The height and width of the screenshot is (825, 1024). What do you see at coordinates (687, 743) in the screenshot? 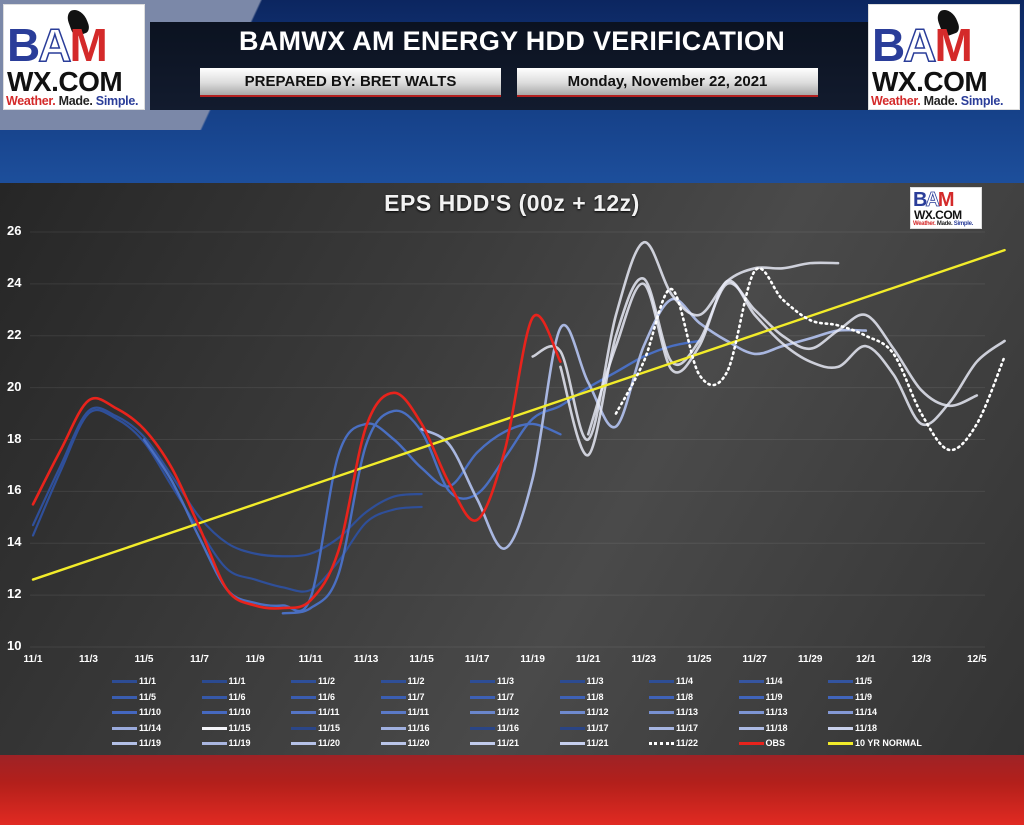
I see `legend-label: 11/22` at bounding box center [687, 743].